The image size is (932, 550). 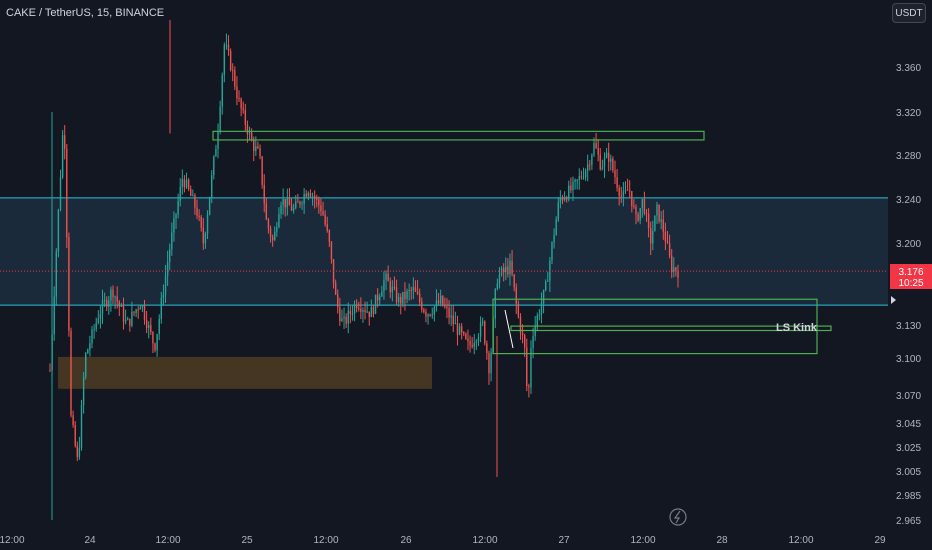 What do you see at coordinates (908, 396) in the screenshot?
I see `y-tick-label-7: 3.070` at bounding box center [908, 396].